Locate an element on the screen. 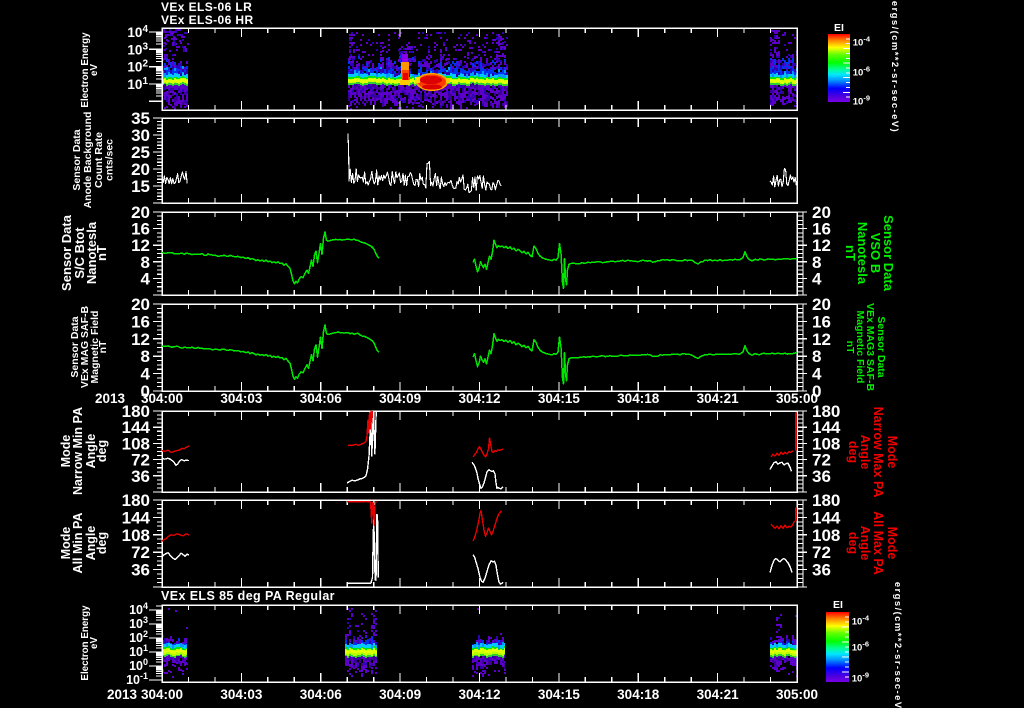  svg-text: VEx ELS 85 deg PA Regular is located at coordinates (248, 596).